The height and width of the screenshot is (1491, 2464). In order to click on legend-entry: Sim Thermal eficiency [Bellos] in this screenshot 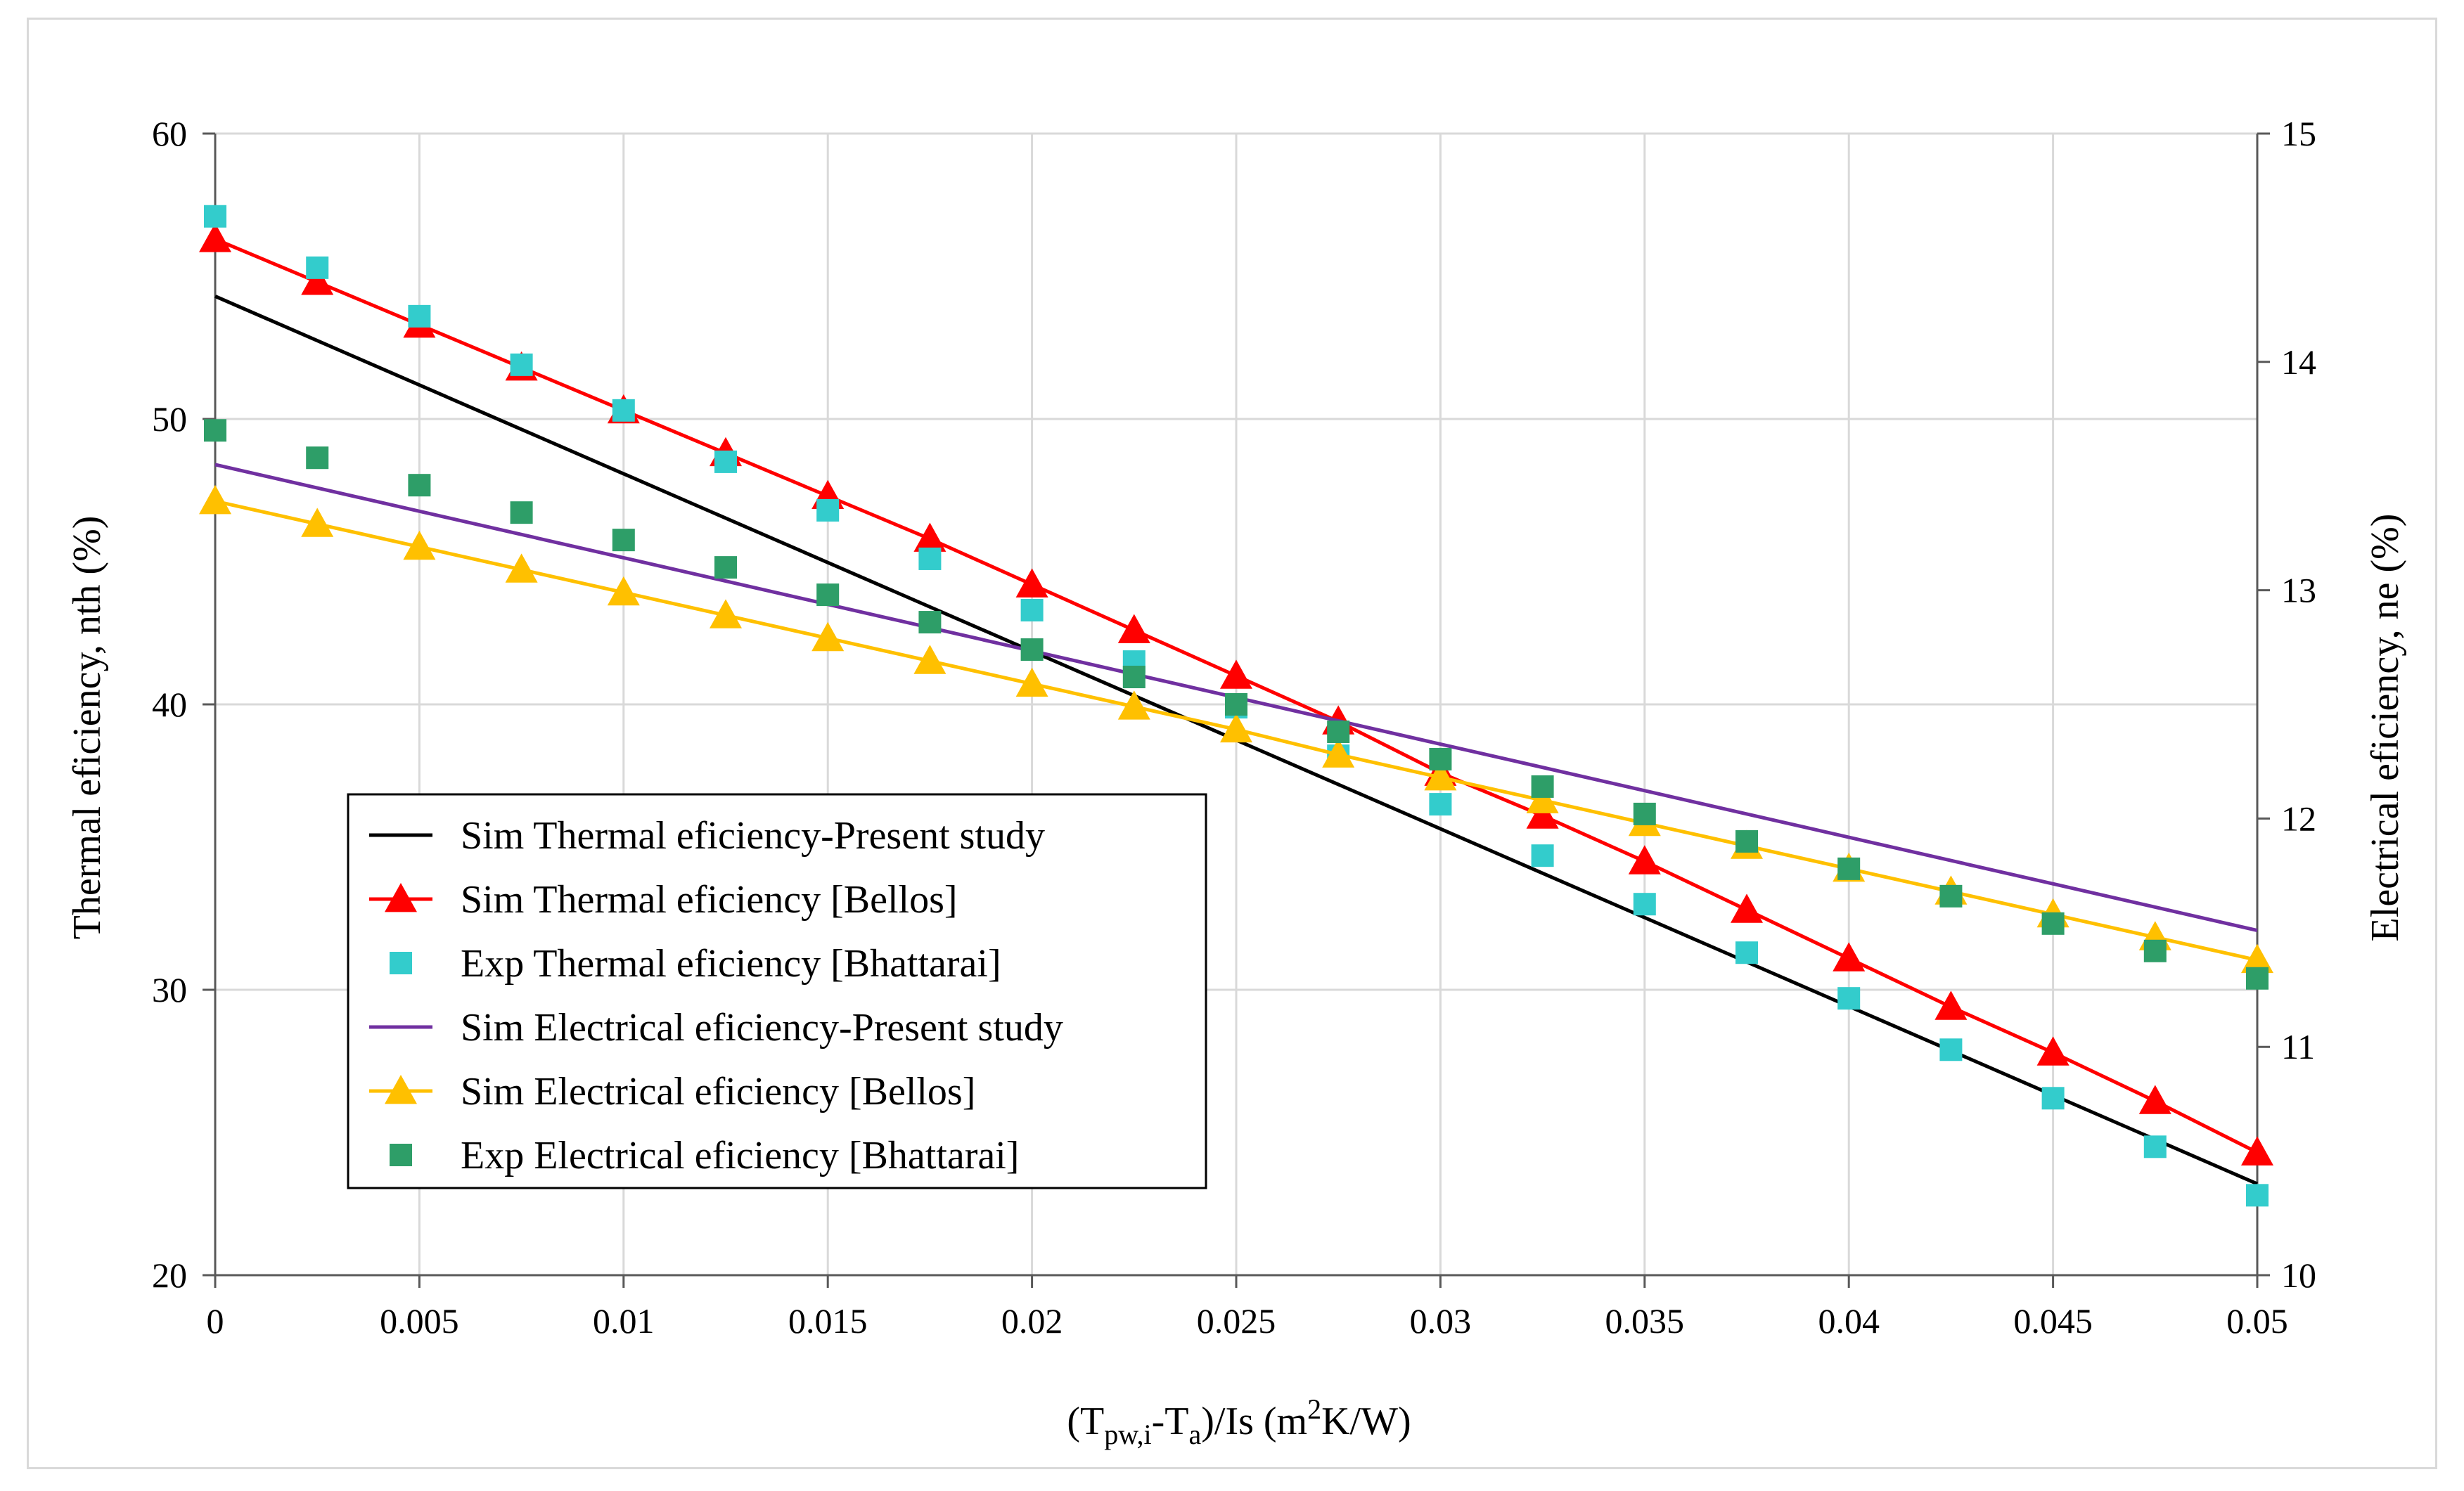, I will do `click(663, 900)`.